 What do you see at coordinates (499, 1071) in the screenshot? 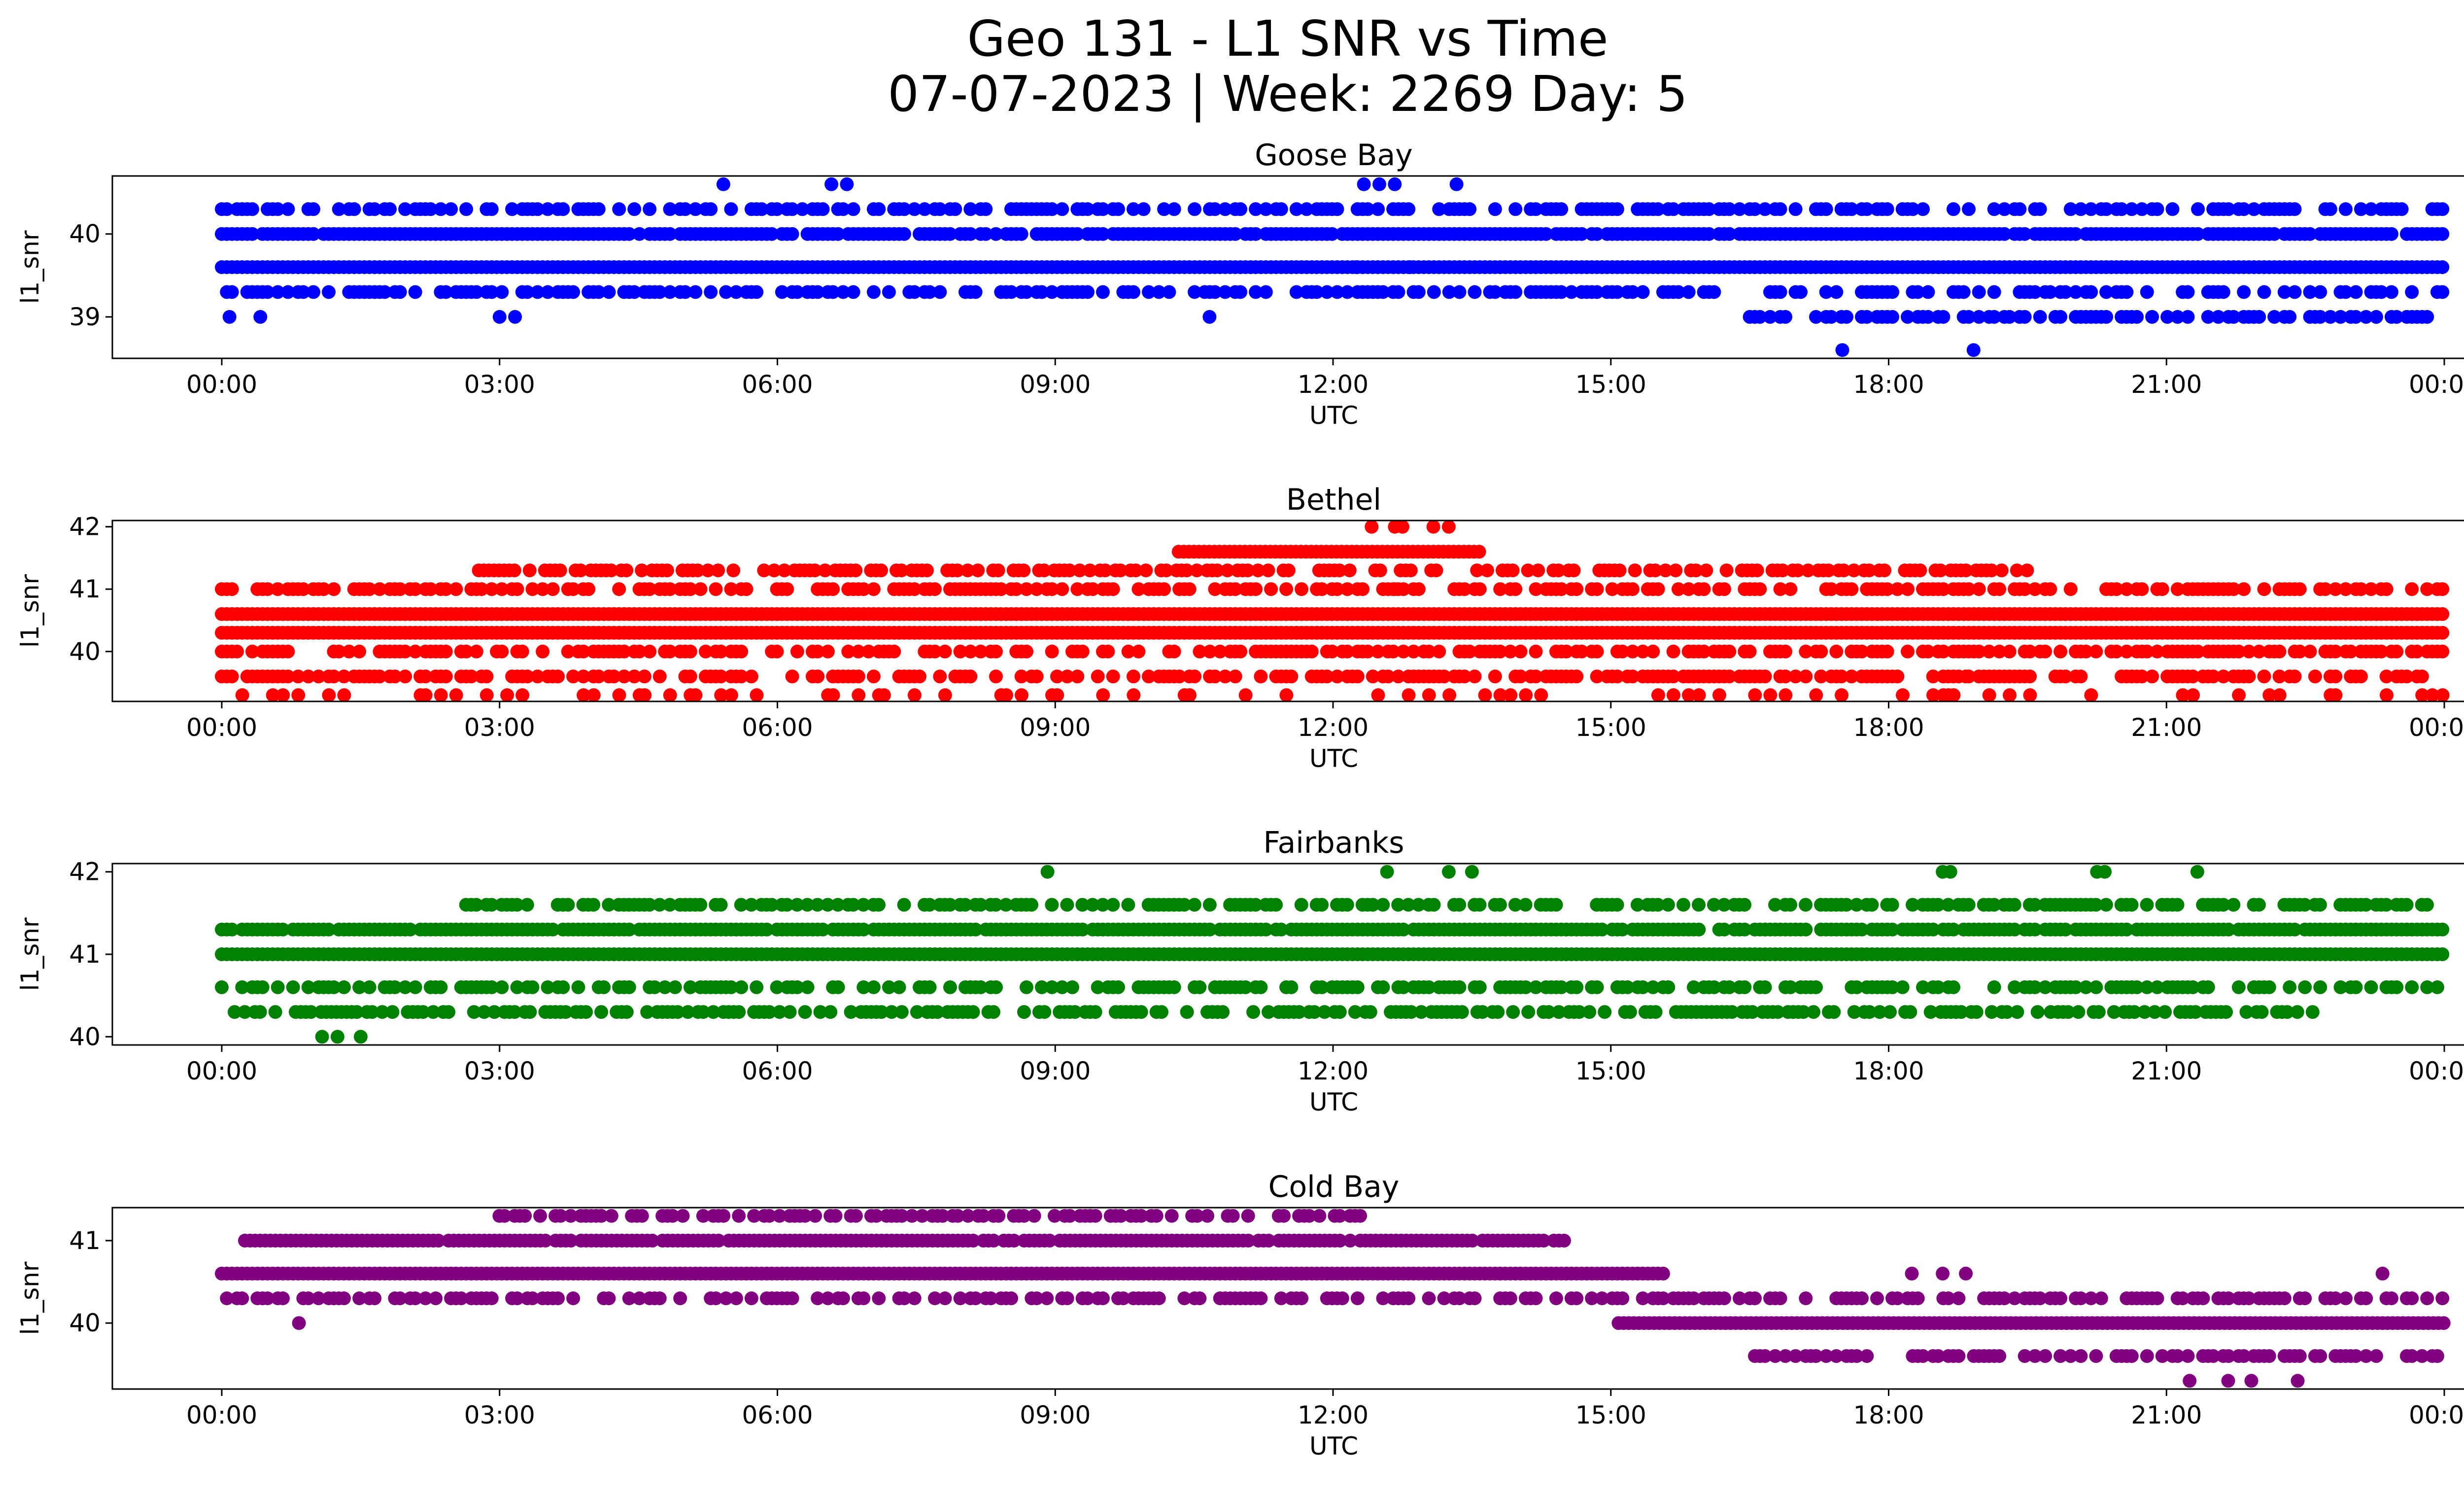
I see `x-tick-label: 03:00` at bounding box center [499, 1071].